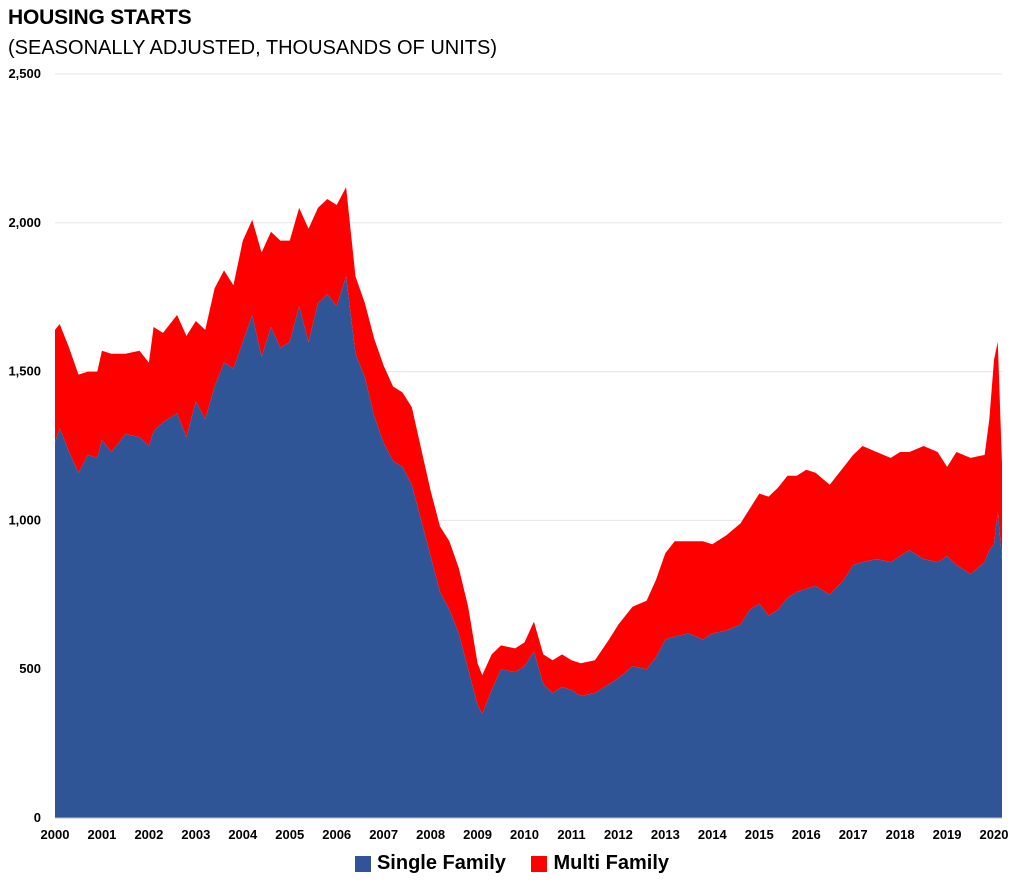 This screenshot has height=887, width=1024. I want to click on y-tick-label: 2,000, so click(24, 222).